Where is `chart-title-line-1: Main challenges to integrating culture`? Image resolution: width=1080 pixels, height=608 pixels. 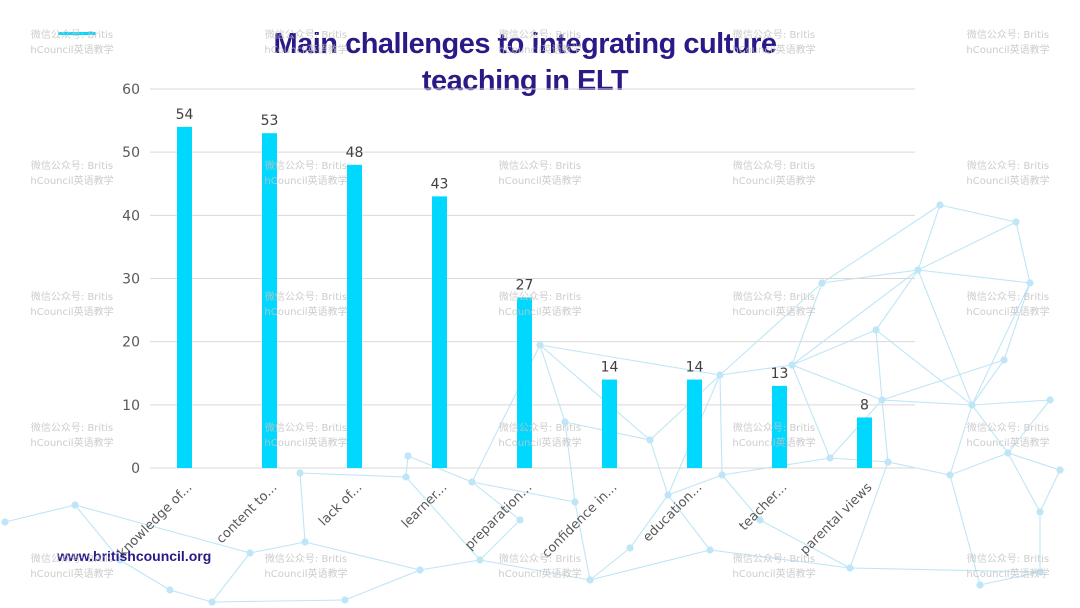 chart-title-line-1: Main challenges to integrating culture is located at coordinates (525, 44).